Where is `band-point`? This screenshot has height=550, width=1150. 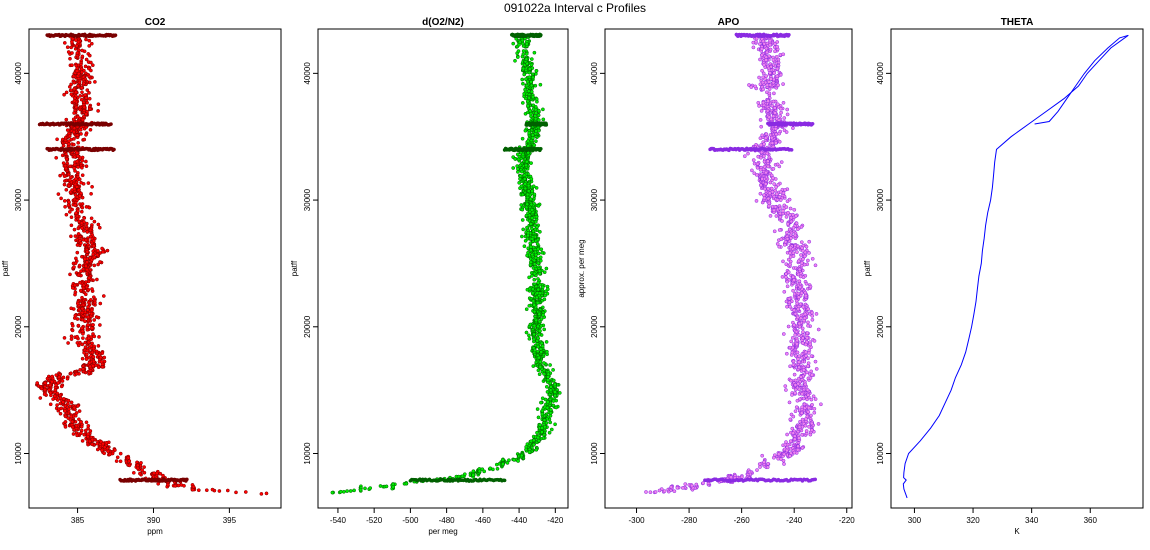 band-point is located at coordinates (111, 124).